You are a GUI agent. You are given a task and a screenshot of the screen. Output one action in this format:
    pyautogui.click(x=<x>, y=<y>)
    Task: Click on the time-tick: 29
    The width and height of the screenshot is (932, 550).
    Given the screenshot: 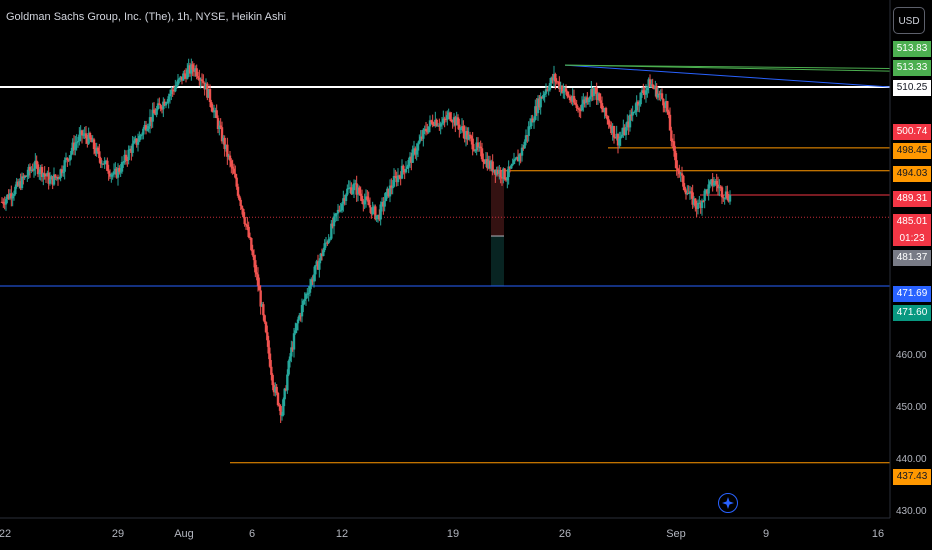 What is the action you would take?
    pyautogui.click(x=118, y=534)
    